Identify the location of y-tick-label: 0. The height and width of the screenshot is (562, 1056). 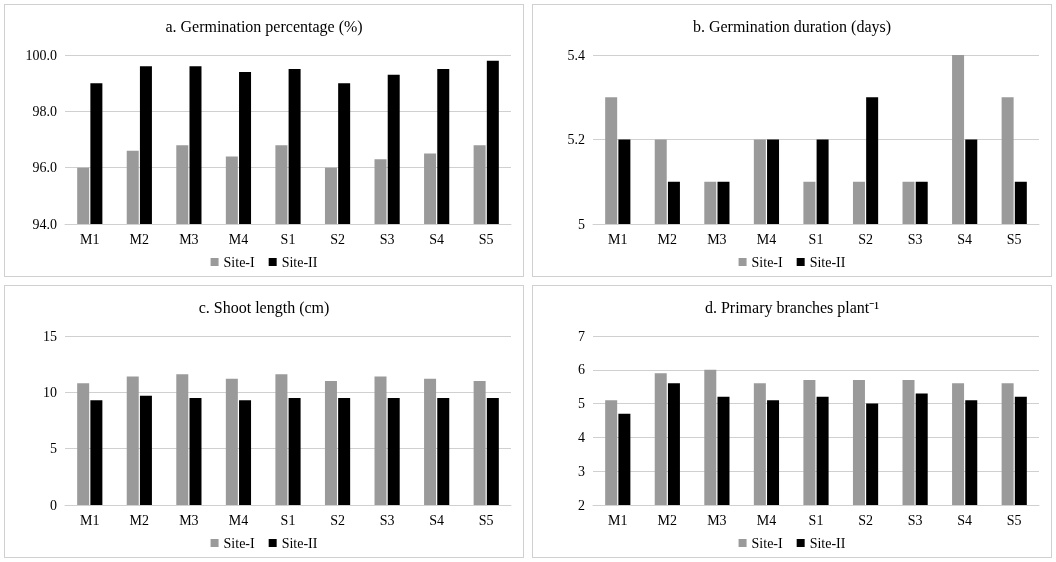
(53, 505).